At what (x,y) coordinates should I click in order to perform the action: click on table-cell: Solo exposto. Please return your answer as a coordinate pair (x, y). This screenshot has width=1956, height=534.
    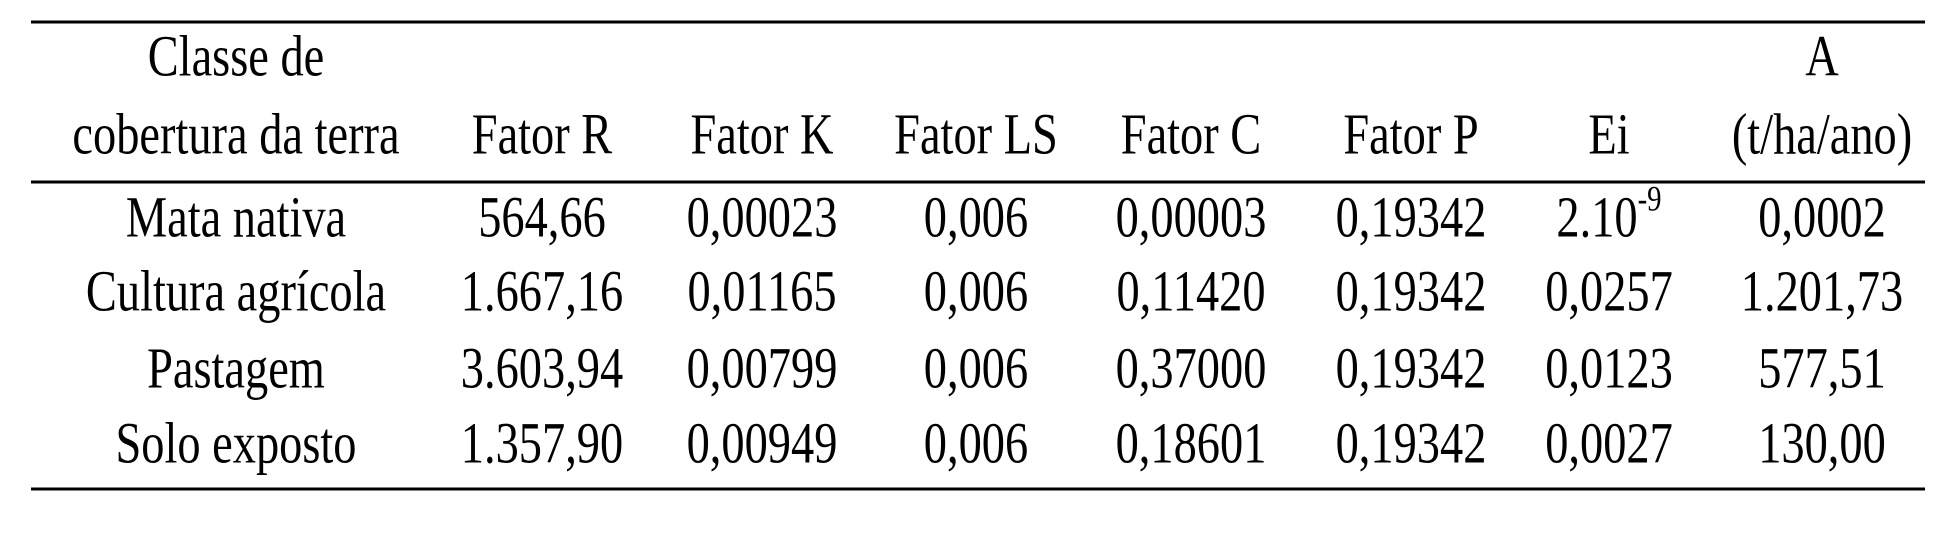
    Looking at the image, I should click on (235, 444).